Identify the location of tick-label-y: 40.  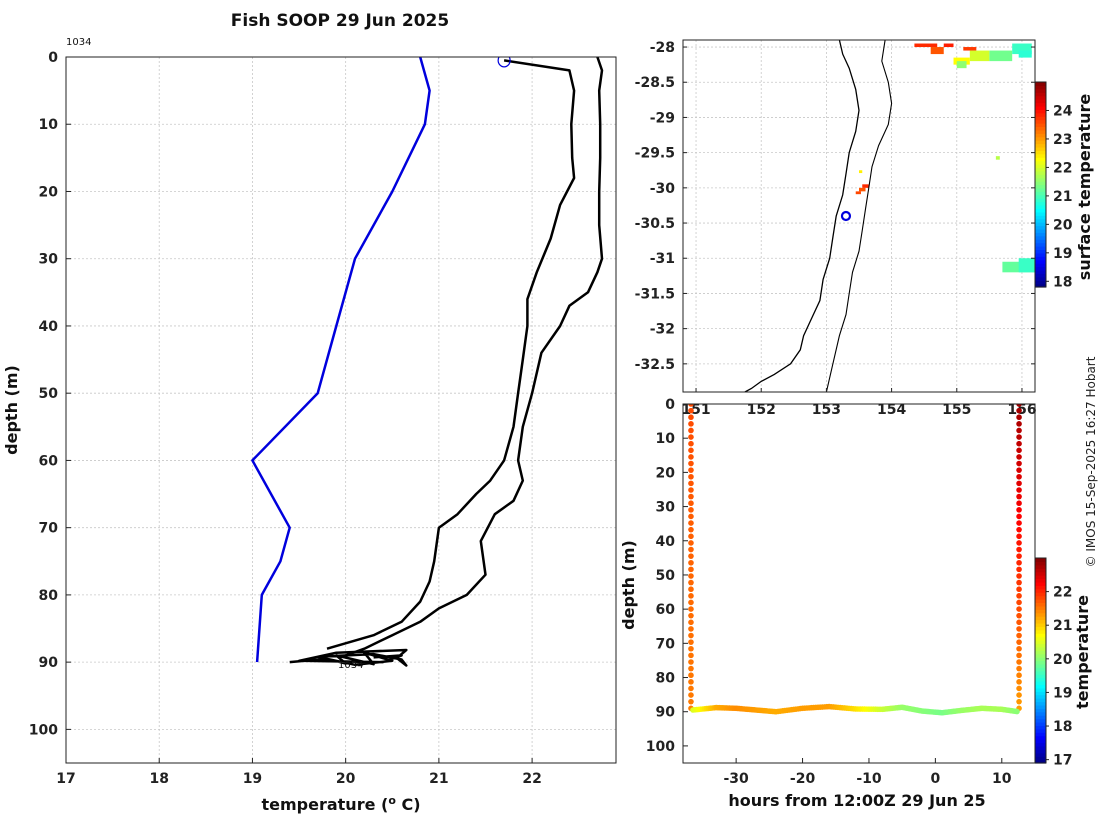
(49, 327).